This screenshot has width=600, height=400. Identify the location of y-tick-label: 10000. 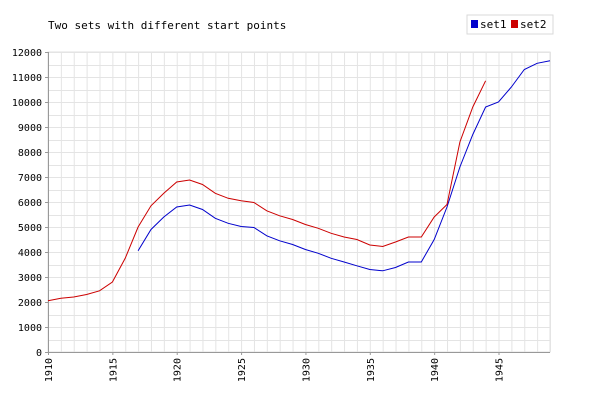
(27, 103).